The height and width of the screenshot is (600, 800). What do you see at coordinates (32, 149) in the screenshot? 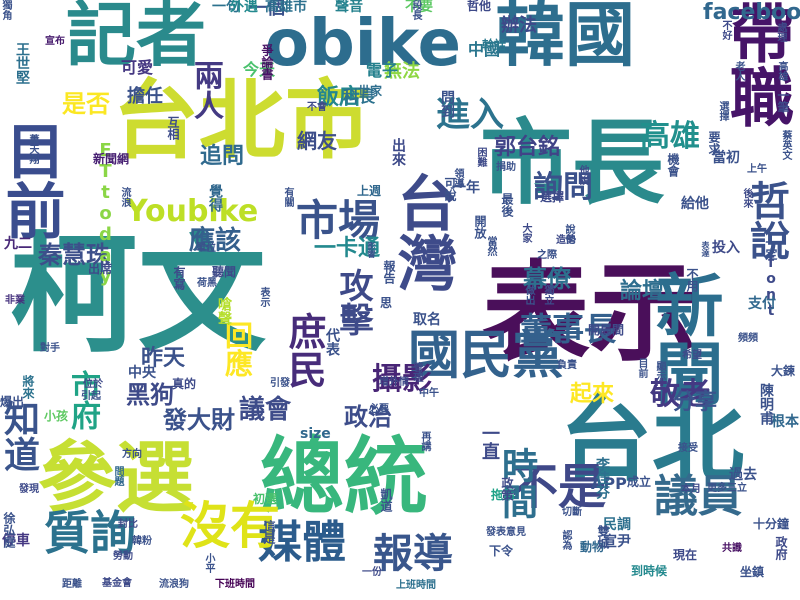
I see `cloud-word: 蕭天翔` at bounding box center [32, 149].